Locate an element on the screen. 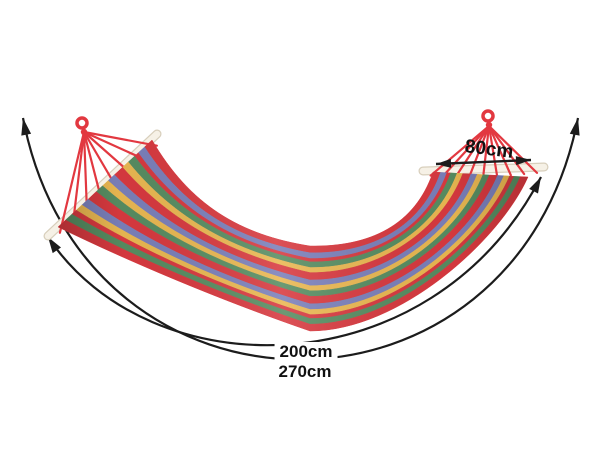 Image resolution: width=600 pixels, height=450 pixels. inner-length-label: 200cm is located at coordinates (306, 352).